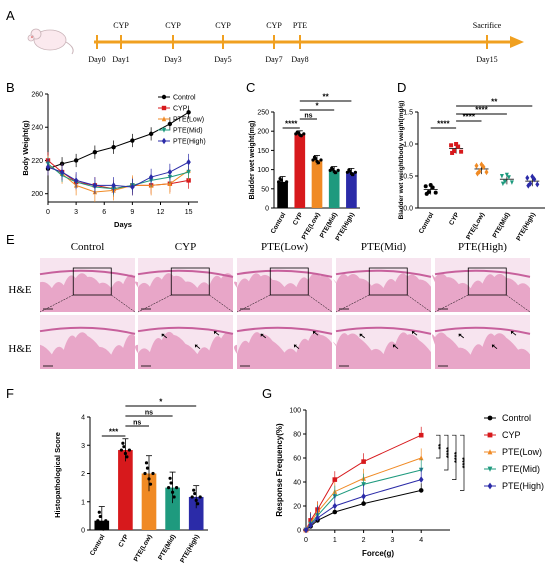  I want to click on y-tick-label: 0.5, so click(408, 177).